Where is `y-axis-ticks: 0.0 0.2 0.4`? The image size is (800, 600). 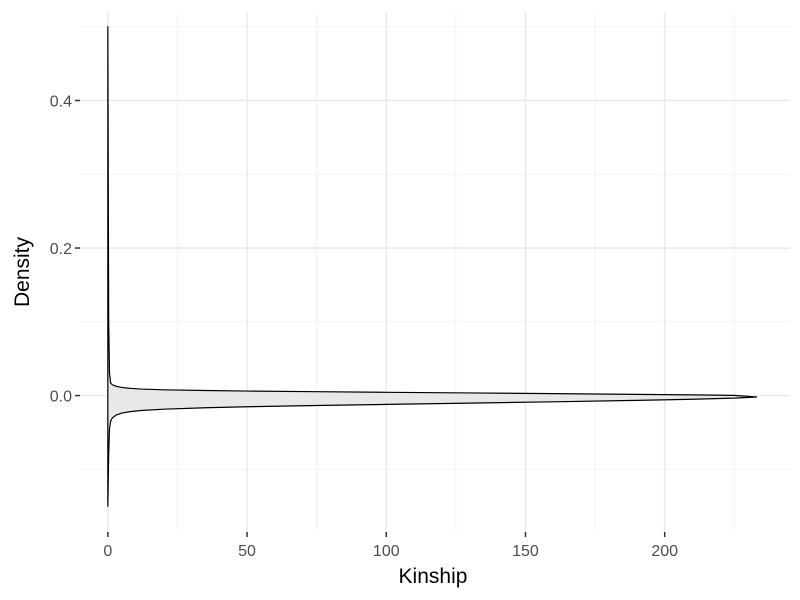
y-axis-ticks: 0.0 0.2 0.4 is located at coordinates (65, 250).